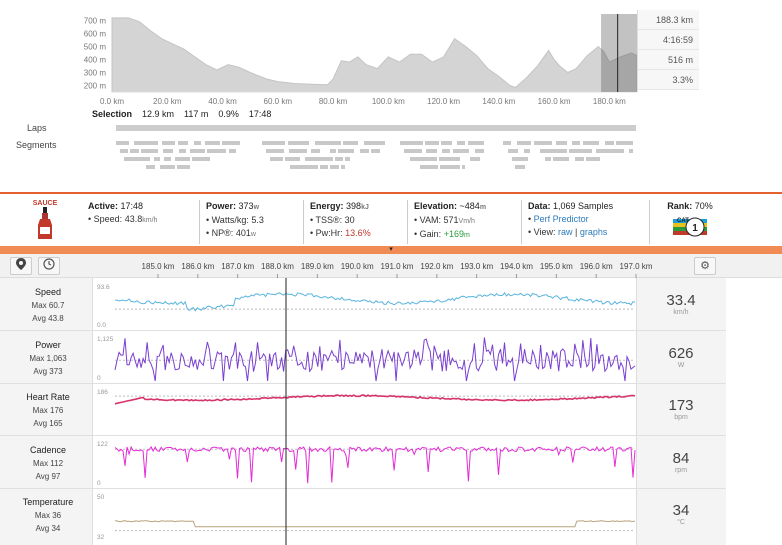  Describe the element at coordinates (356, 222) in the screenshot. I see `energy-stats: Energy: 398kJ • TSS®: 30 • Pw:Hr: 13.6%` at that location.